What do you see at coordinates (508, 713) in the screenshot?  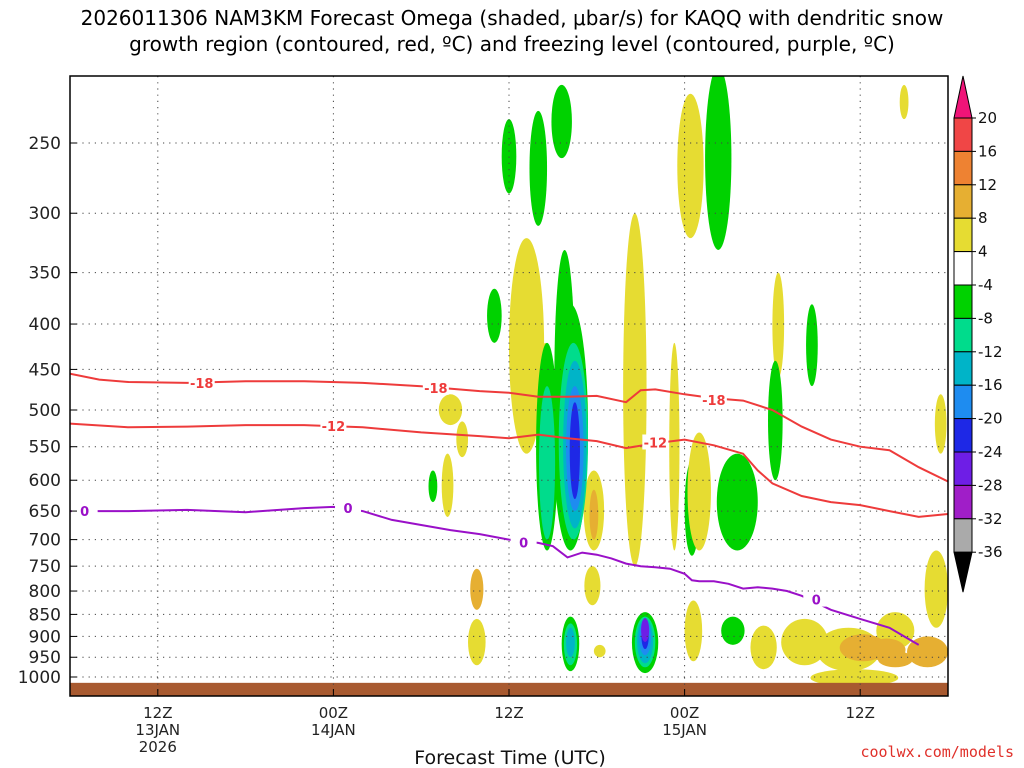 I see `x-tick-label-2-0: 12Z` at bounding box center [508, 713].